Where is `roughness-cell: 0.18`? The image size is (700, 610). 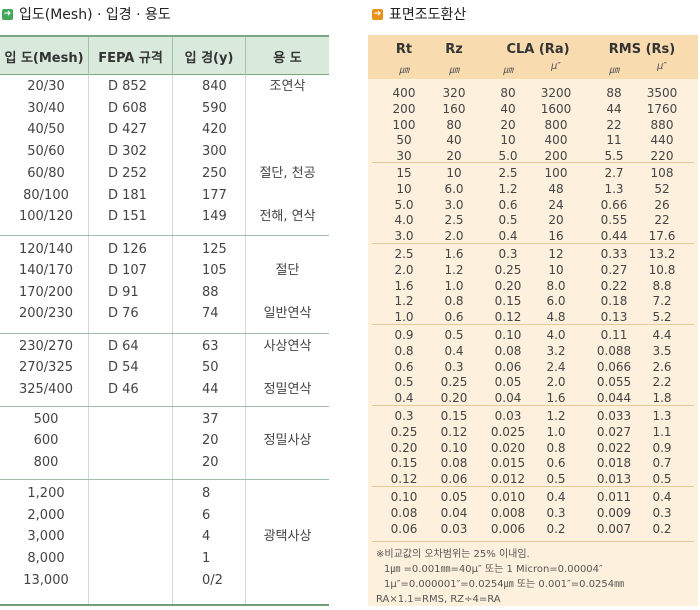 roughness-cell: 0.18 is located at coordinates (614, 301).